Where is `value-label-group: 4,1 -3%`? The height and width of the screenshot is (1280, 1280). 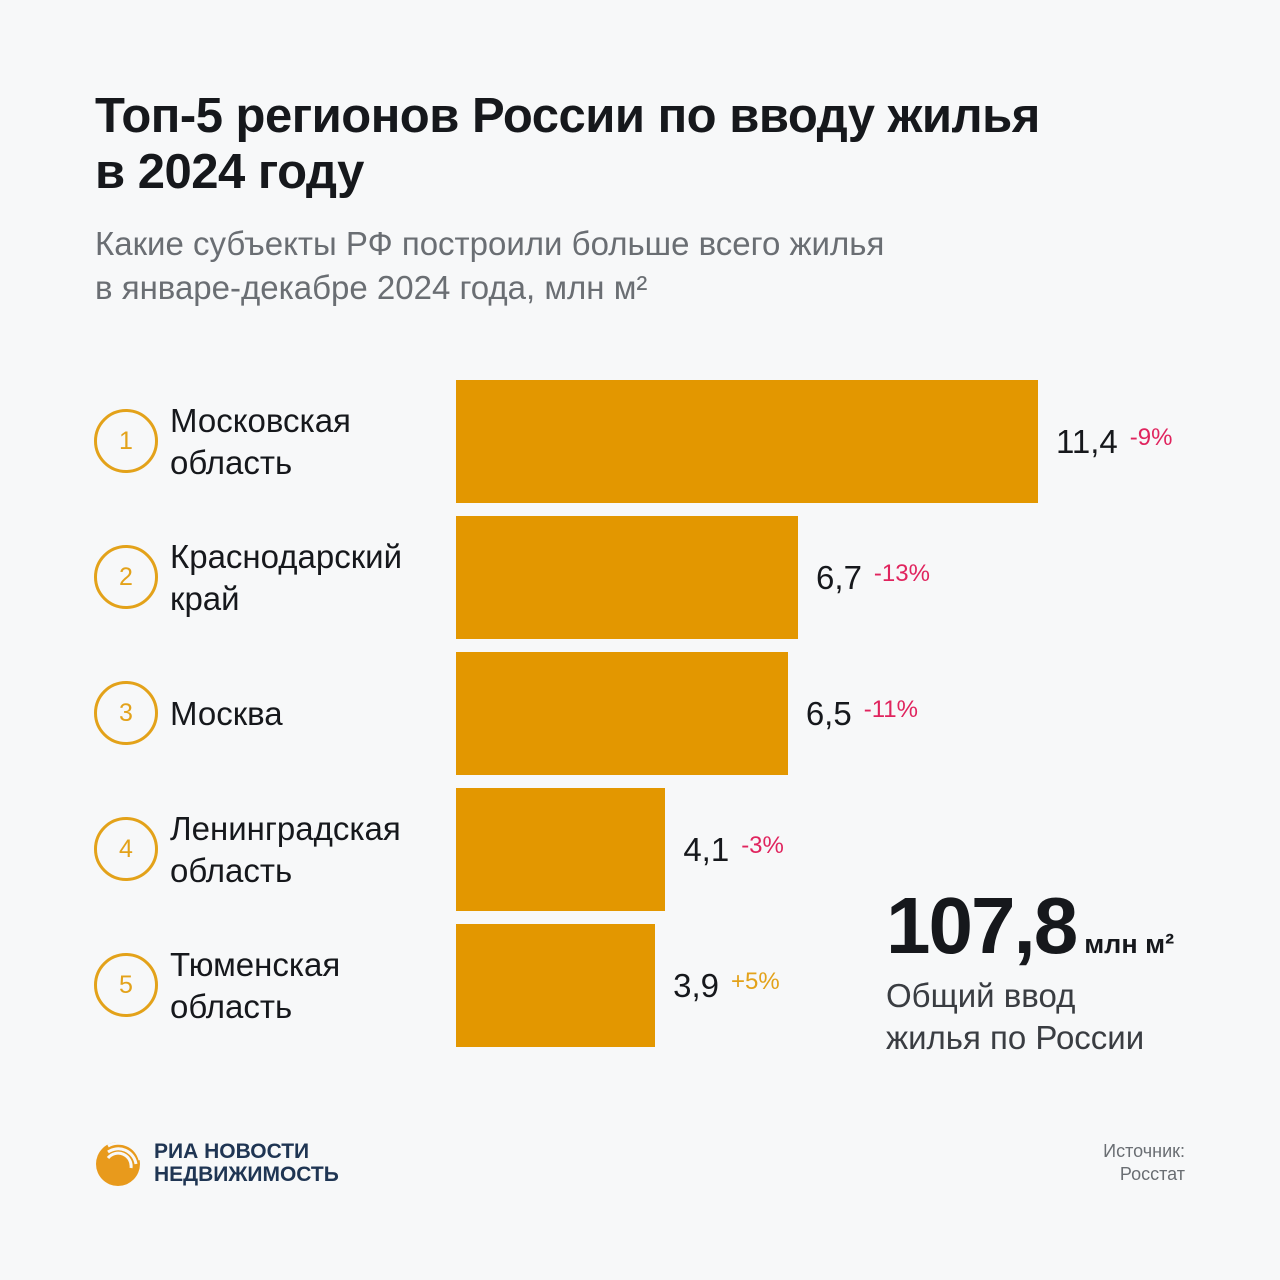
value-label-group: 4,1 -3% is located at coordinates (733, 850).